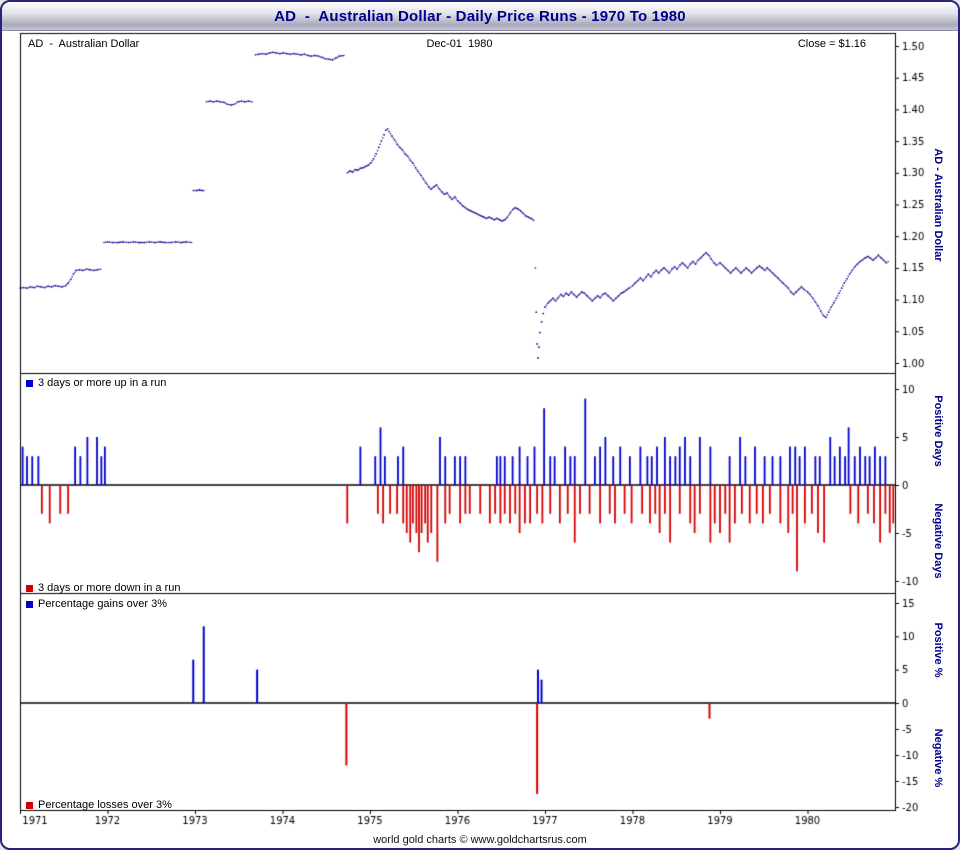 The image size is (960, 850). What do you see at coordinates (938, 758) in the screenshot?
I see `negative-percent-axis-title: Negative %` at bounding box center [938, 758].